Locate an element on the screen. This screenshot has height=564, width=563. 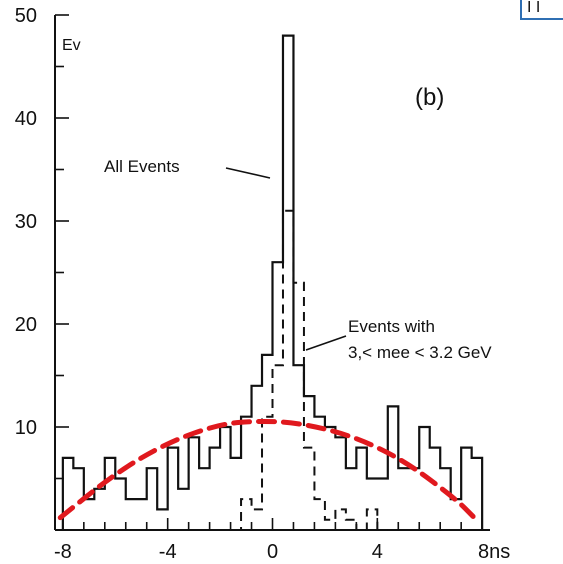
x-tick-label: -4 is located at coordinates (168, 552).